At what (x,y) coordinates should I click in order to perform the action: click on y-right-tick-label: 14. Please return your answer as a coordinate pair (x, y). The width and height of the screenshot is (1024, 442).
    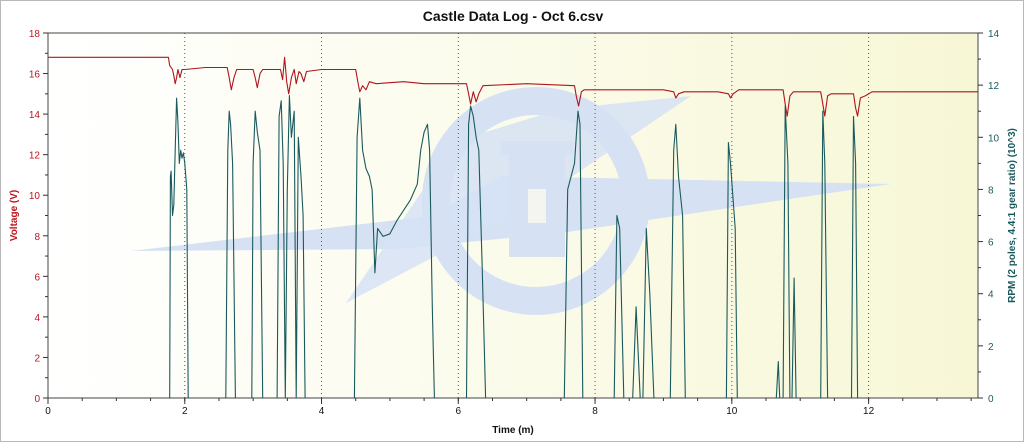
    Looking at the image, I should click on (994, 34).